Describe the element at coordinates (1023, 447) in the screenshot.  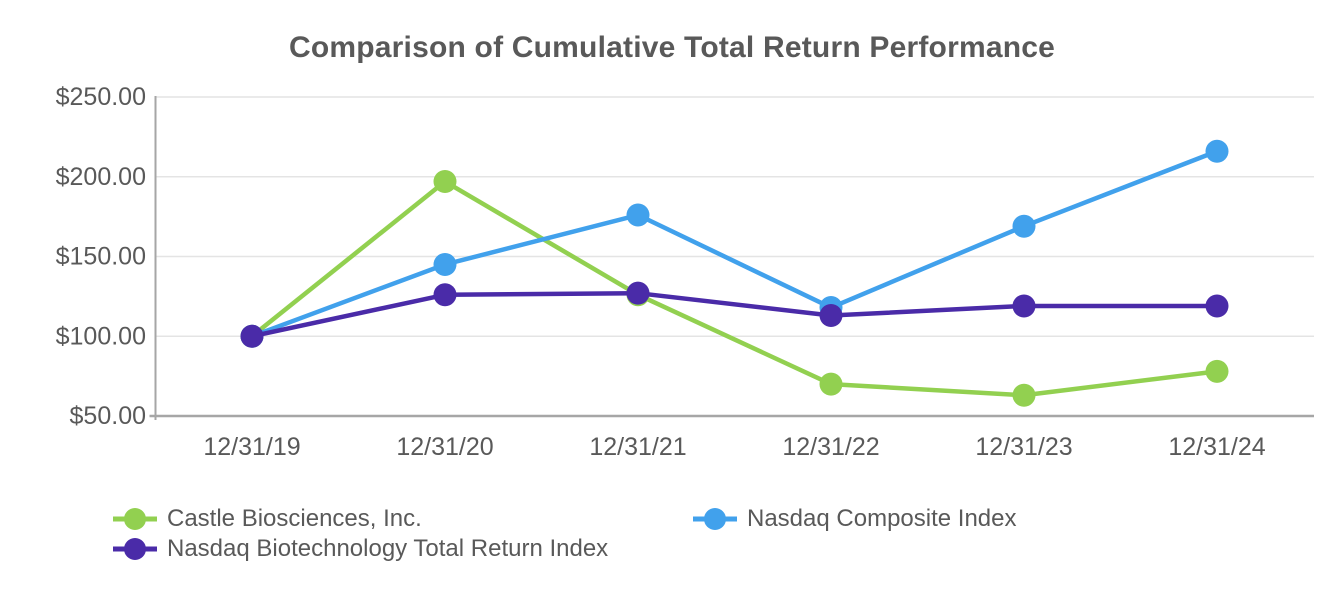
I see `x-axis-tick-label: 12/31/23` at that location.